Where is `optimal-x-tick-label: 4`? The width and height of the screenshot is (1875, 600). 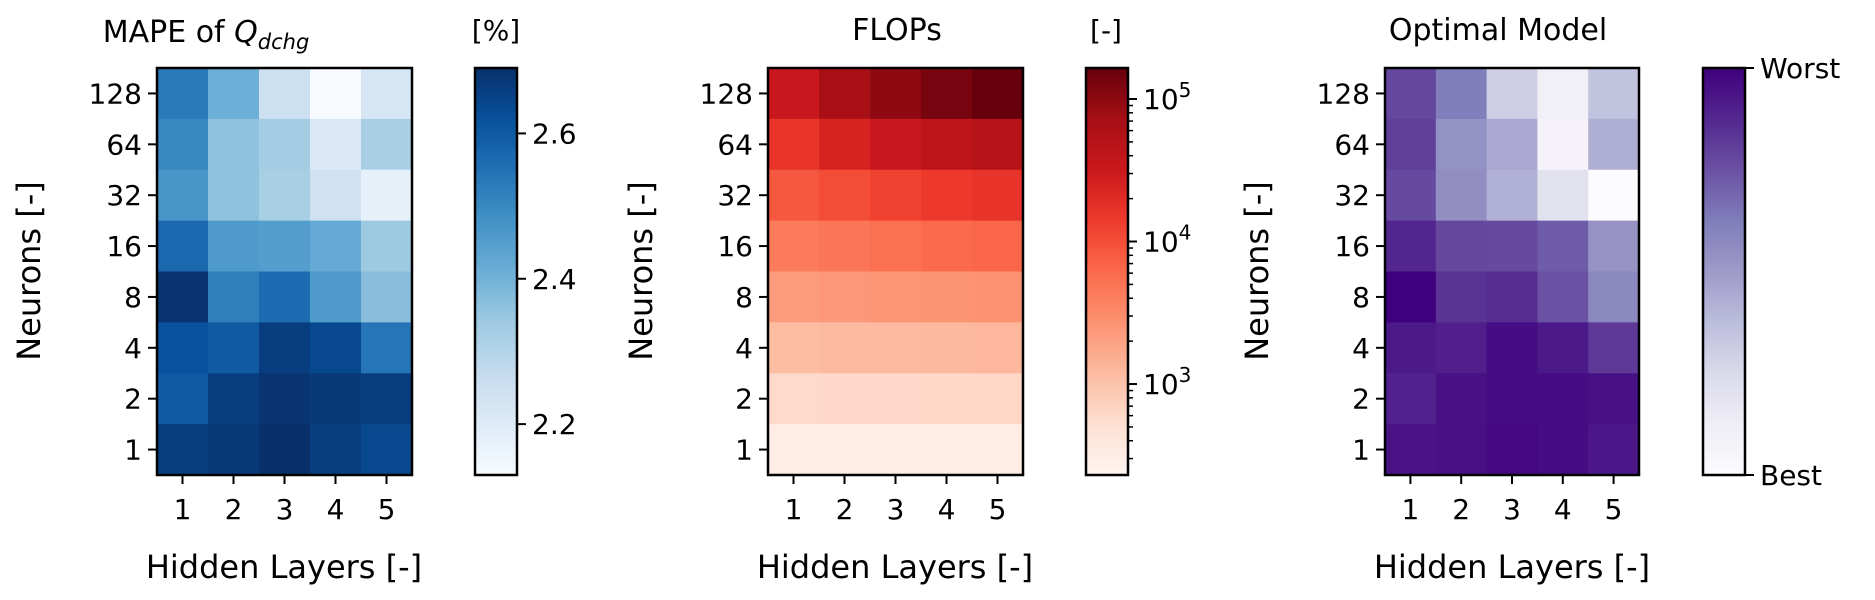
optimal-x-tick-label: 4 is located at coordinates (1563, 509).